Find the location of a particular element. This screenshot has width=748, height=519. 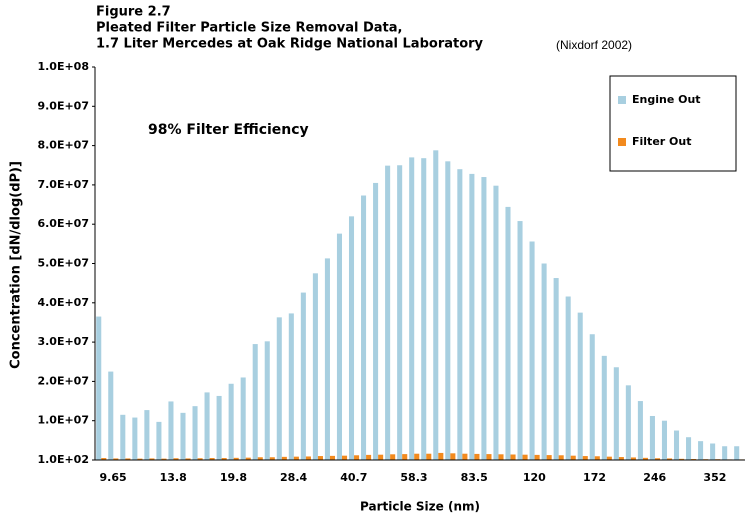

legend-label: Filter Out is located at coordinates (661, 141).